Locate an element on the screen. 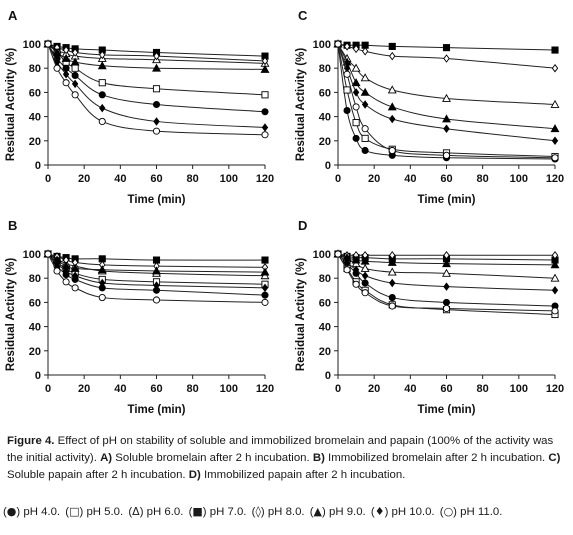  x-axis-title-a: Time (min) is located at coordinates (157, 200).